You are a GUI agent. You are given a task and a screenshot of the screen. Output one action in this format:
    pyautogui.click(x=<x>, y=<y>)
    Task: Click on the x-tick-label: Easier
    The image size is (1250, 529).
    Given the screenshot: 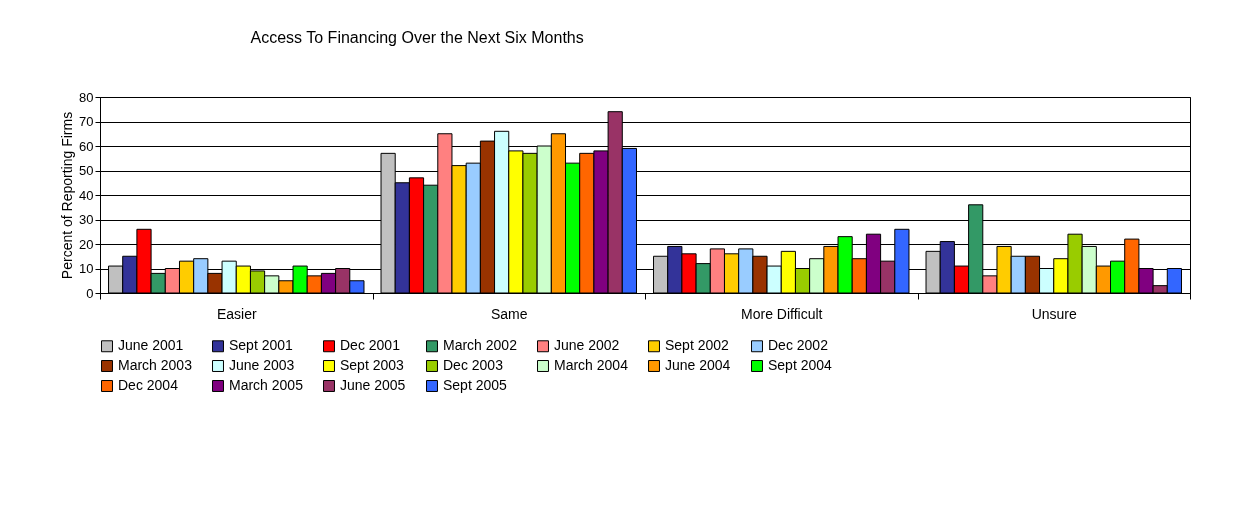 What is the action you would take?
    pyautogui.click(x=236, y=313)
    